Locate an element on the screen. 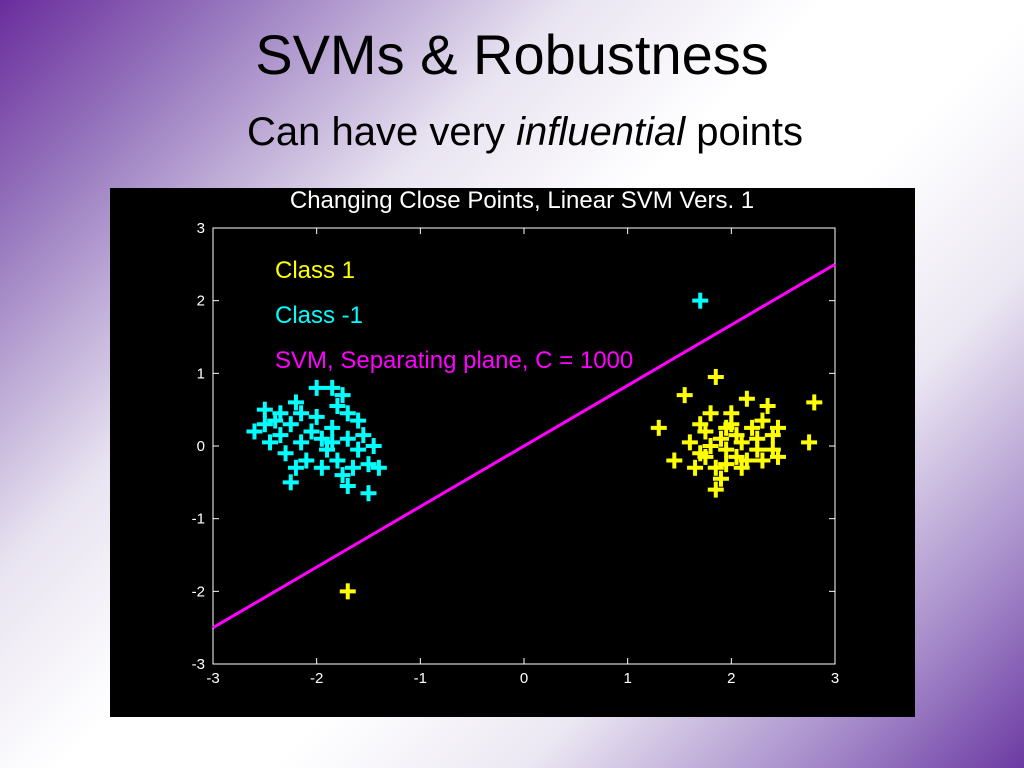 Image resolution: width=1024 pixels, height=768 pixels. subtitle-emphasis: influential is located at coordinates (601, 132).